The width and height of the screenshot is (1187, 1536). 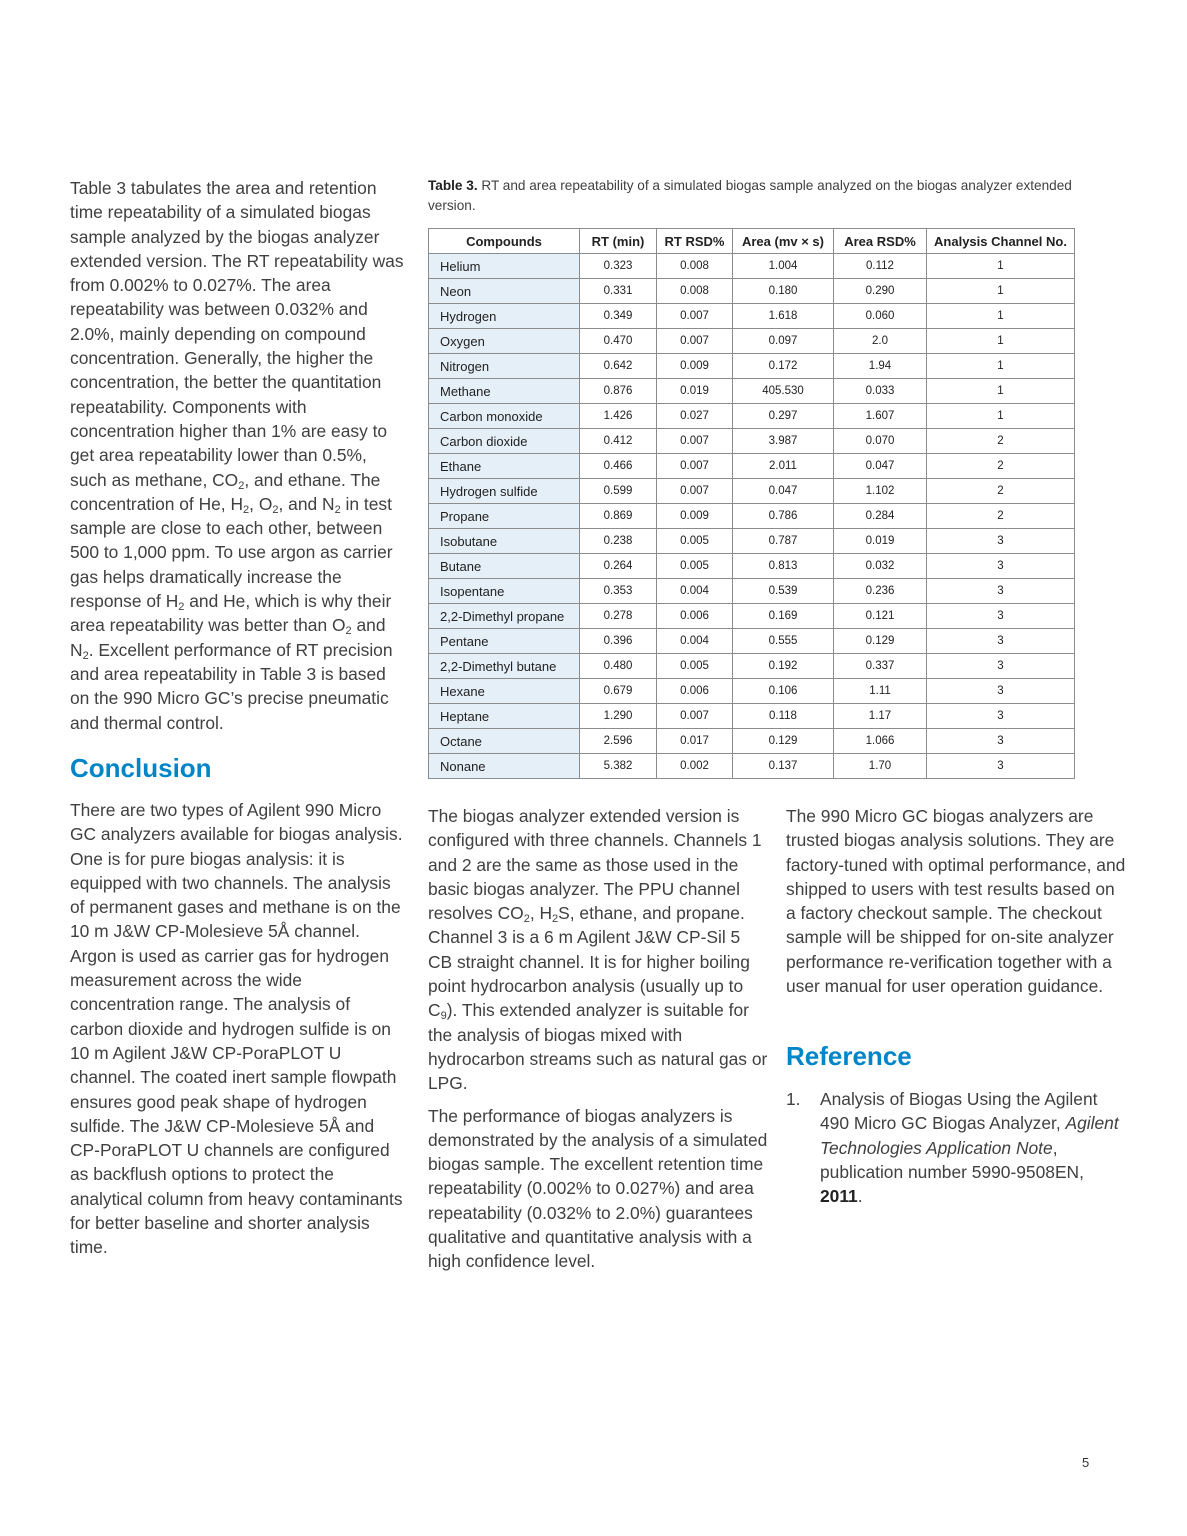 I want to click on compound-name-cell: Hydrogen sulfide, so click(x=504, y=491).